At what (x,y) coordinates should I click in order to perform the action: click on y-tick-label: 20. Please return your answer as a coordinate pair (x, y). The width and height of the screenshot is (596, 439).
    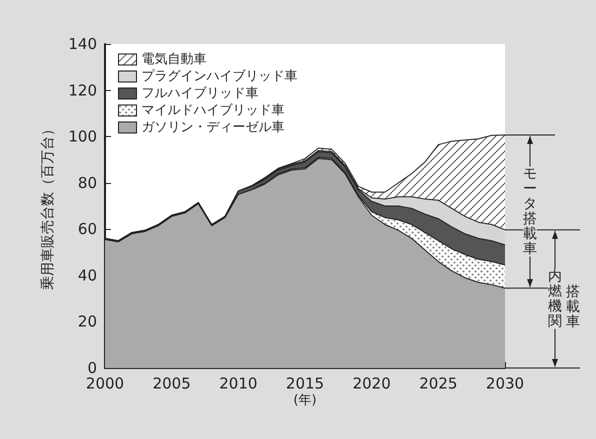
    Looking at the image, I should click on (87, 321).